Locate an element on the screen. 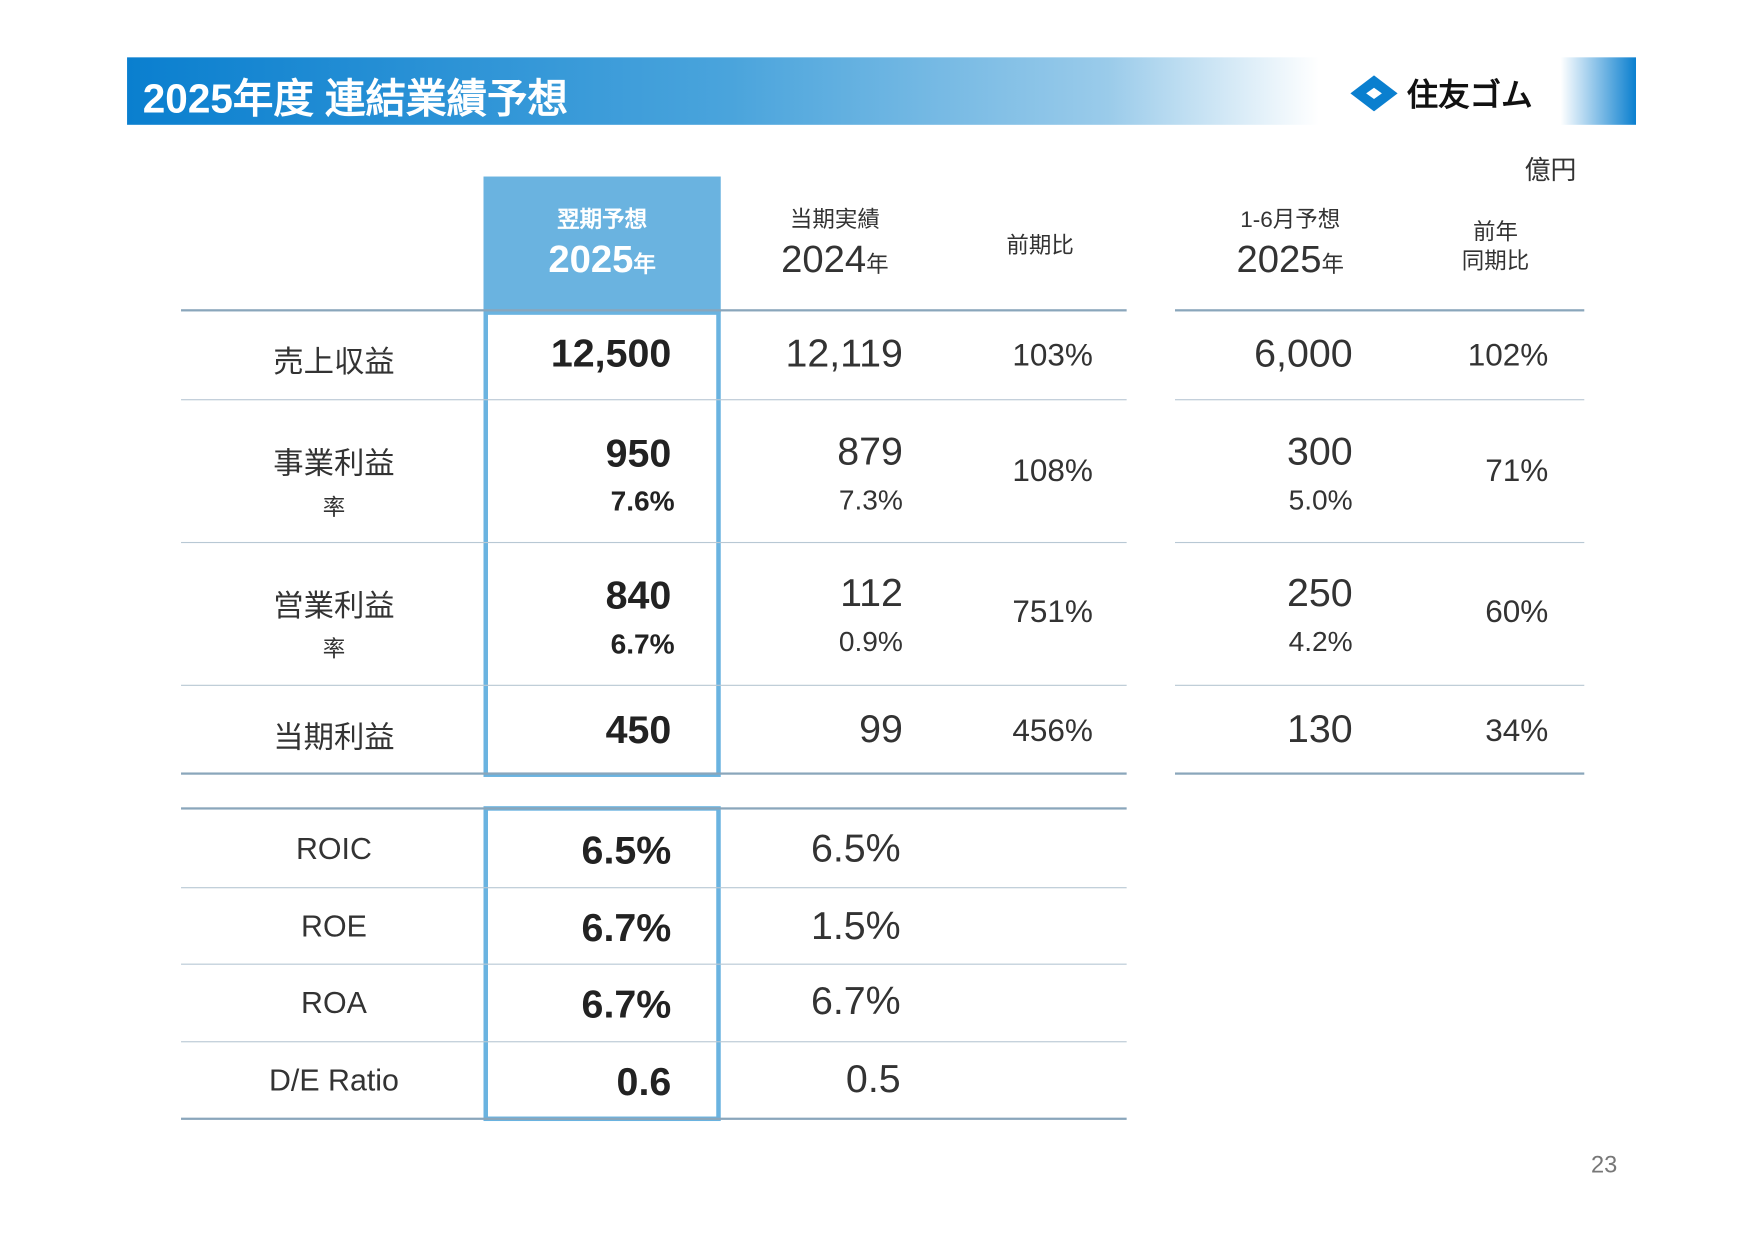 This screenshot has width=1754, height=1241. diamond-logo-icon is located at coordinates (1374, 93).